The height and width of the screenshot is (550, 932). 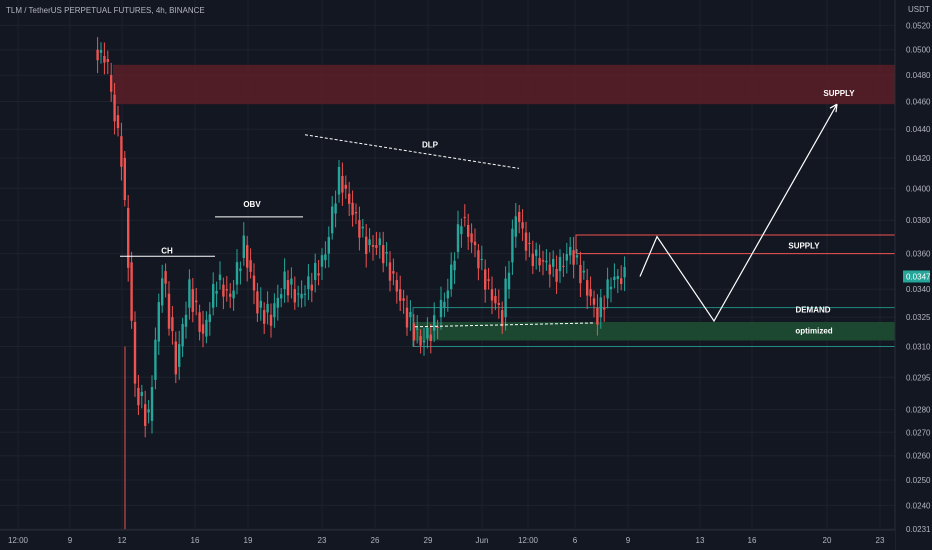 What do you see at coordinates (195, 540) in the screenshot?
I see `time-tick-label: 16` at bounding box center [195, 540].